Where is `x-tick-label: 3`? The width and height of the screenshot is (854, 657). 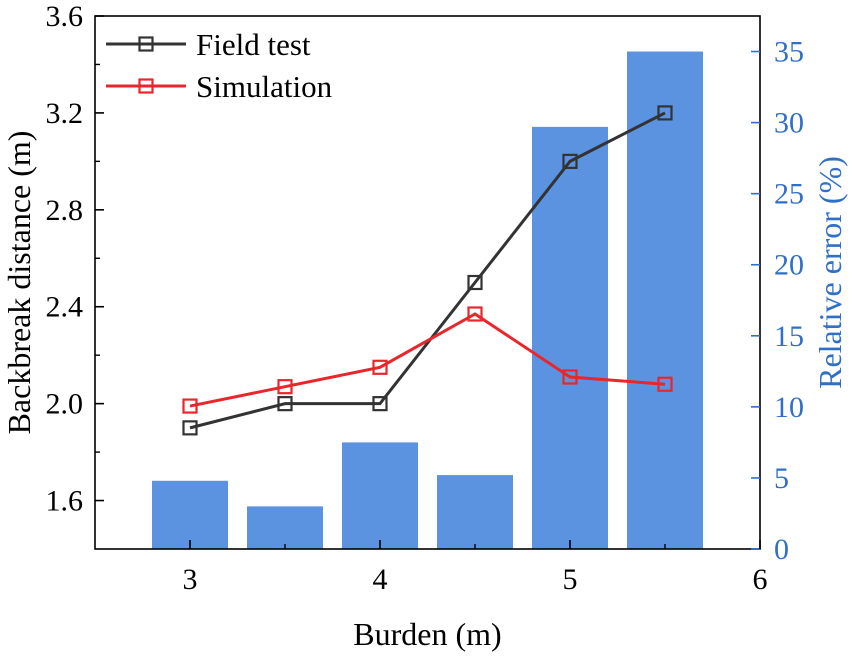 x-tick-label: 3 is located at coordinates (190, 579).